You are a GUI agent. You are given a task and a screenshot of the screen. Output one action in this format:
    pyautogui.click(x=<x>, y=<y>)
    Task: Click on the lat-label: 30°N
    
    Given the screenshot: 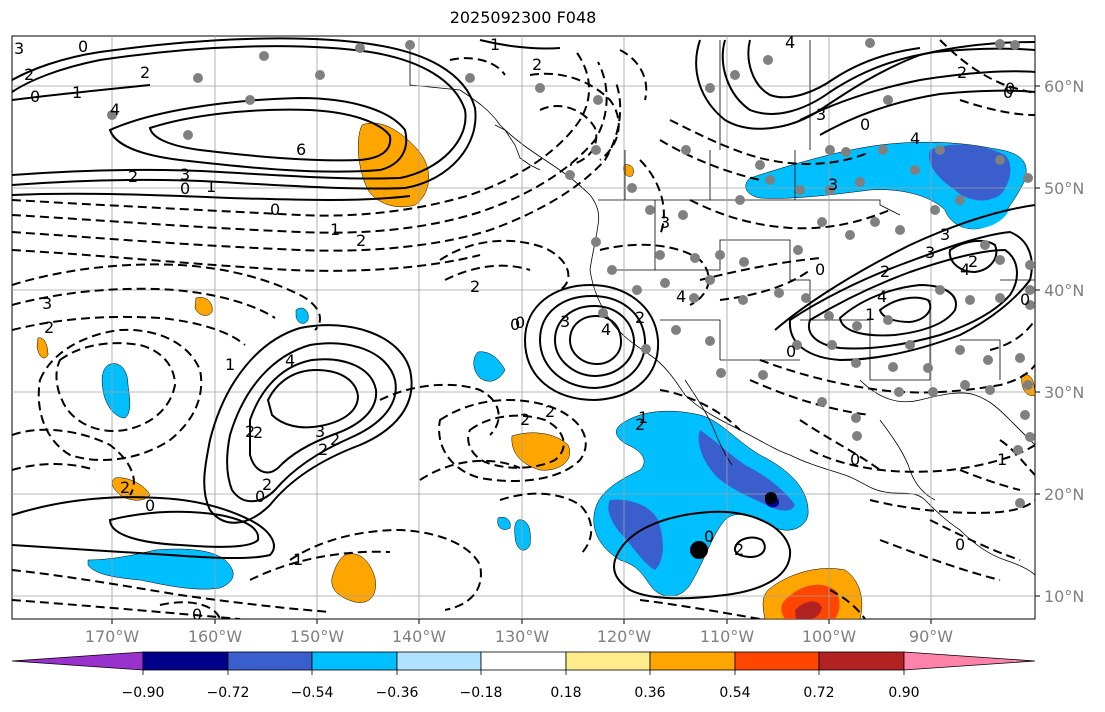 What is the action you would take?
    pyautogui.click(x=1064, y=392)
    